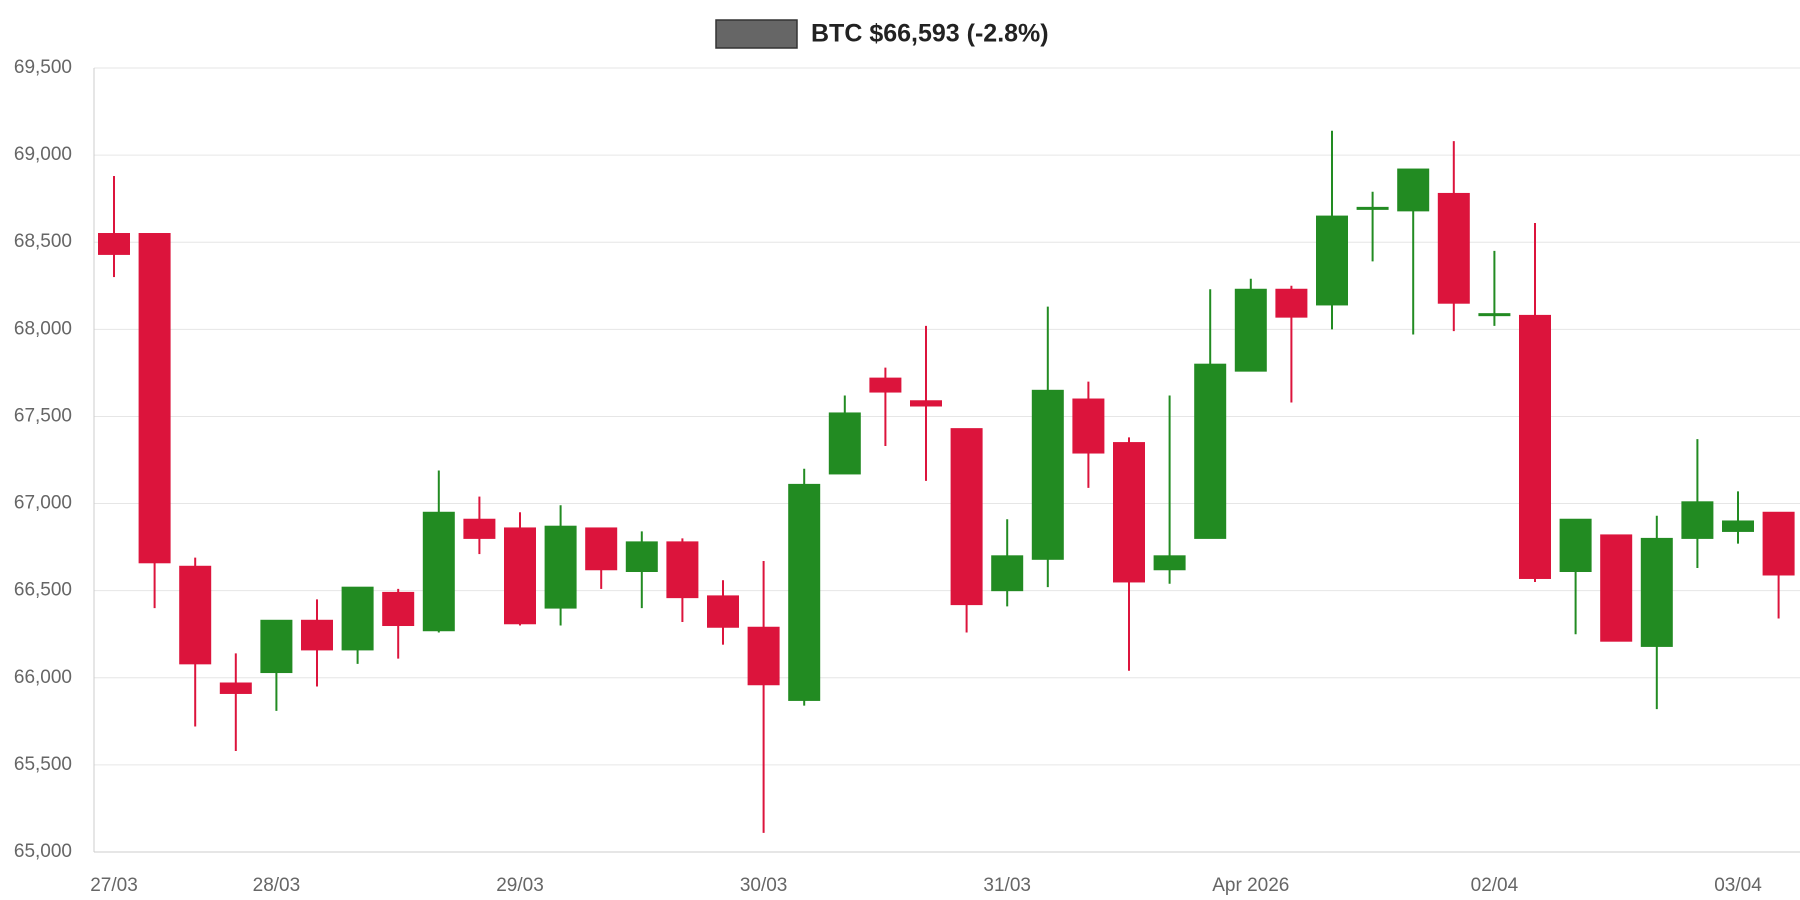  Describe the element at coordinates (520, 885) in the screenshot. I see `x-tick-label: 29/03` at that location.